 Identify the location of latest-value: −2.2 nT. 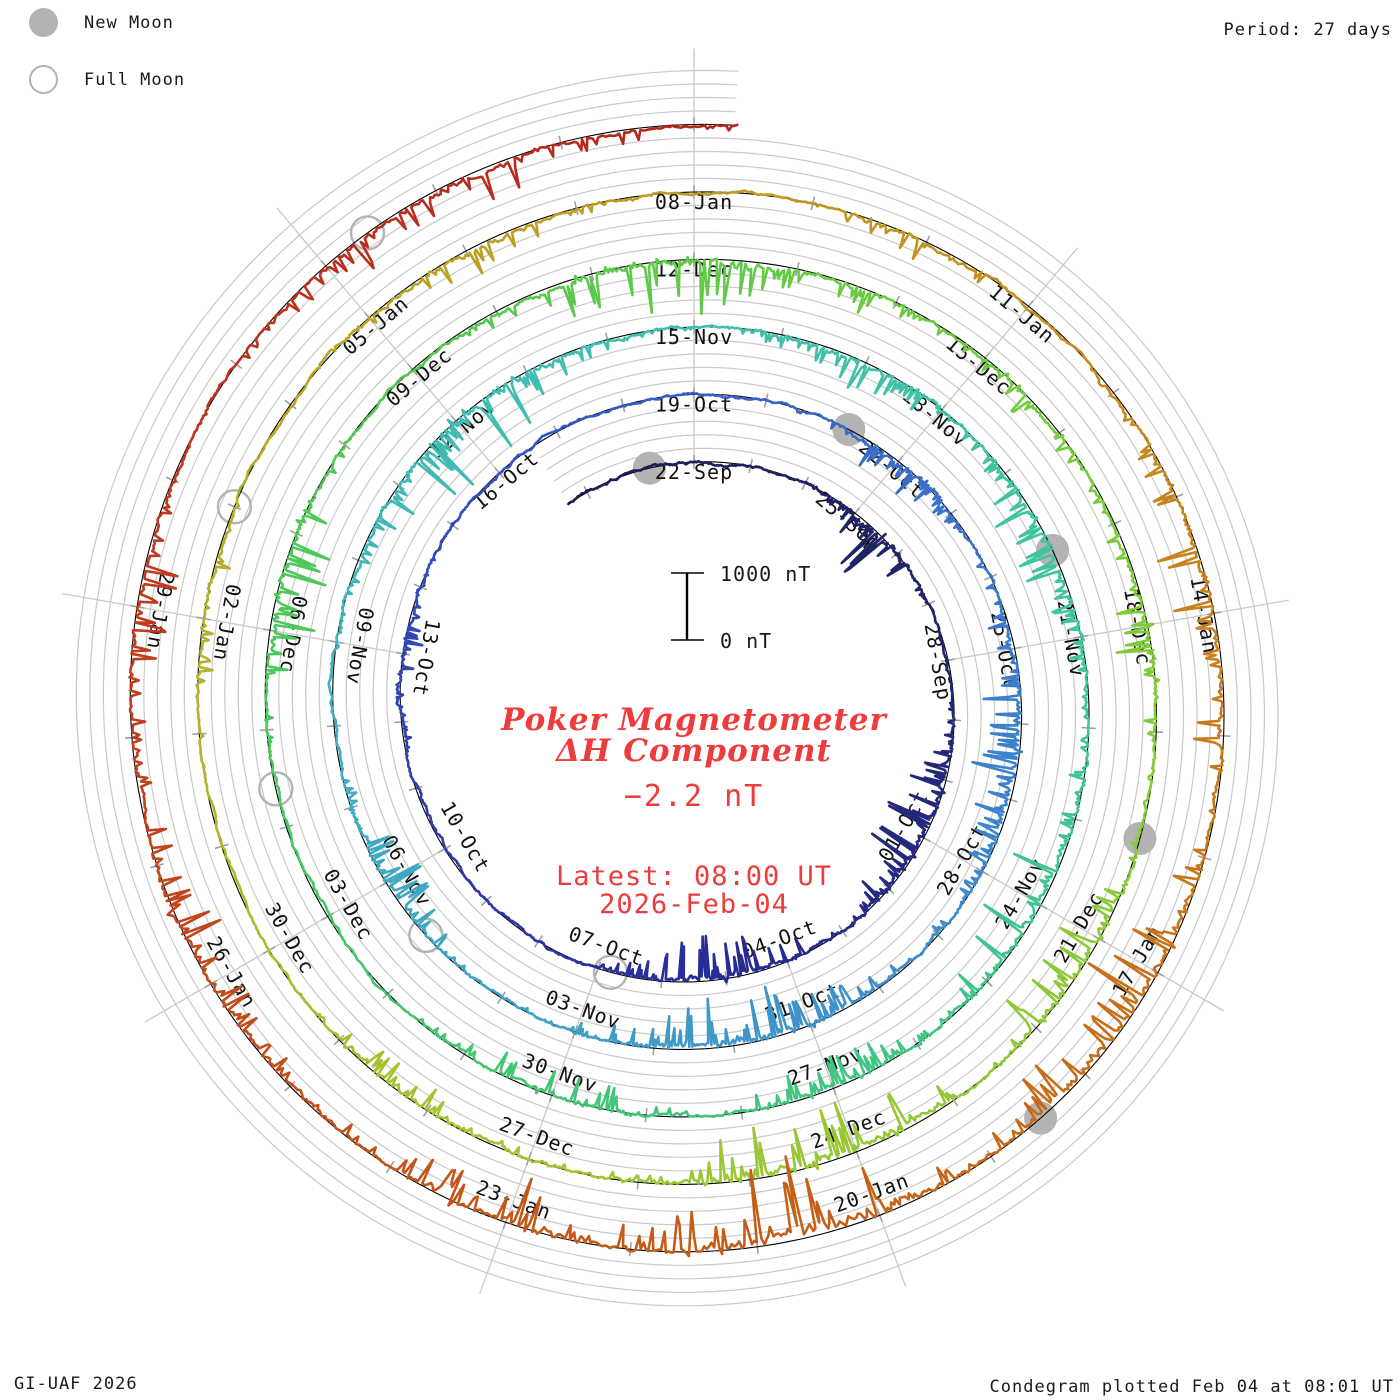
(694, 796).